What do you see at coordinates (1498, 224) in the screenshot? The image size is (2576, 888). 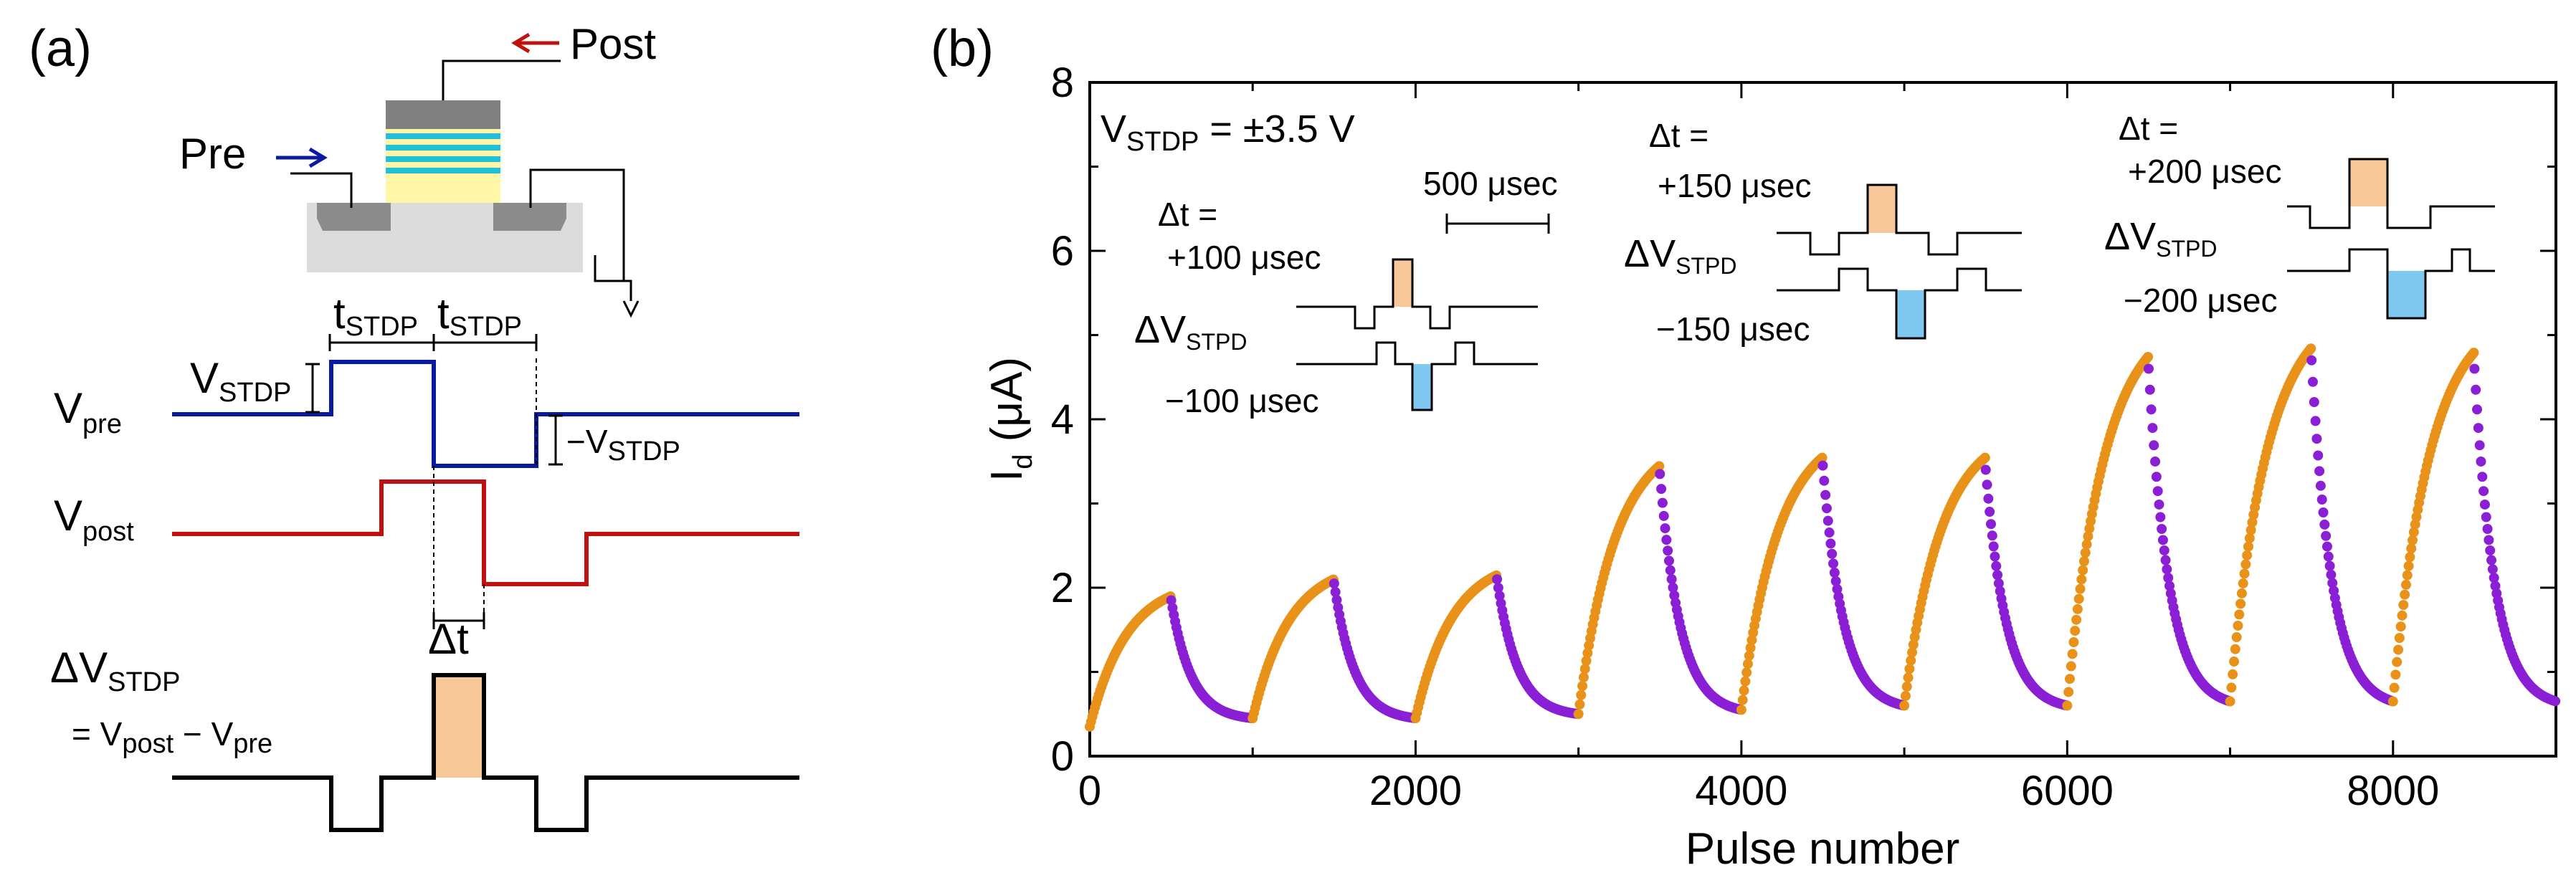 I see `scale-bar` at bounding box center [1498, 224].